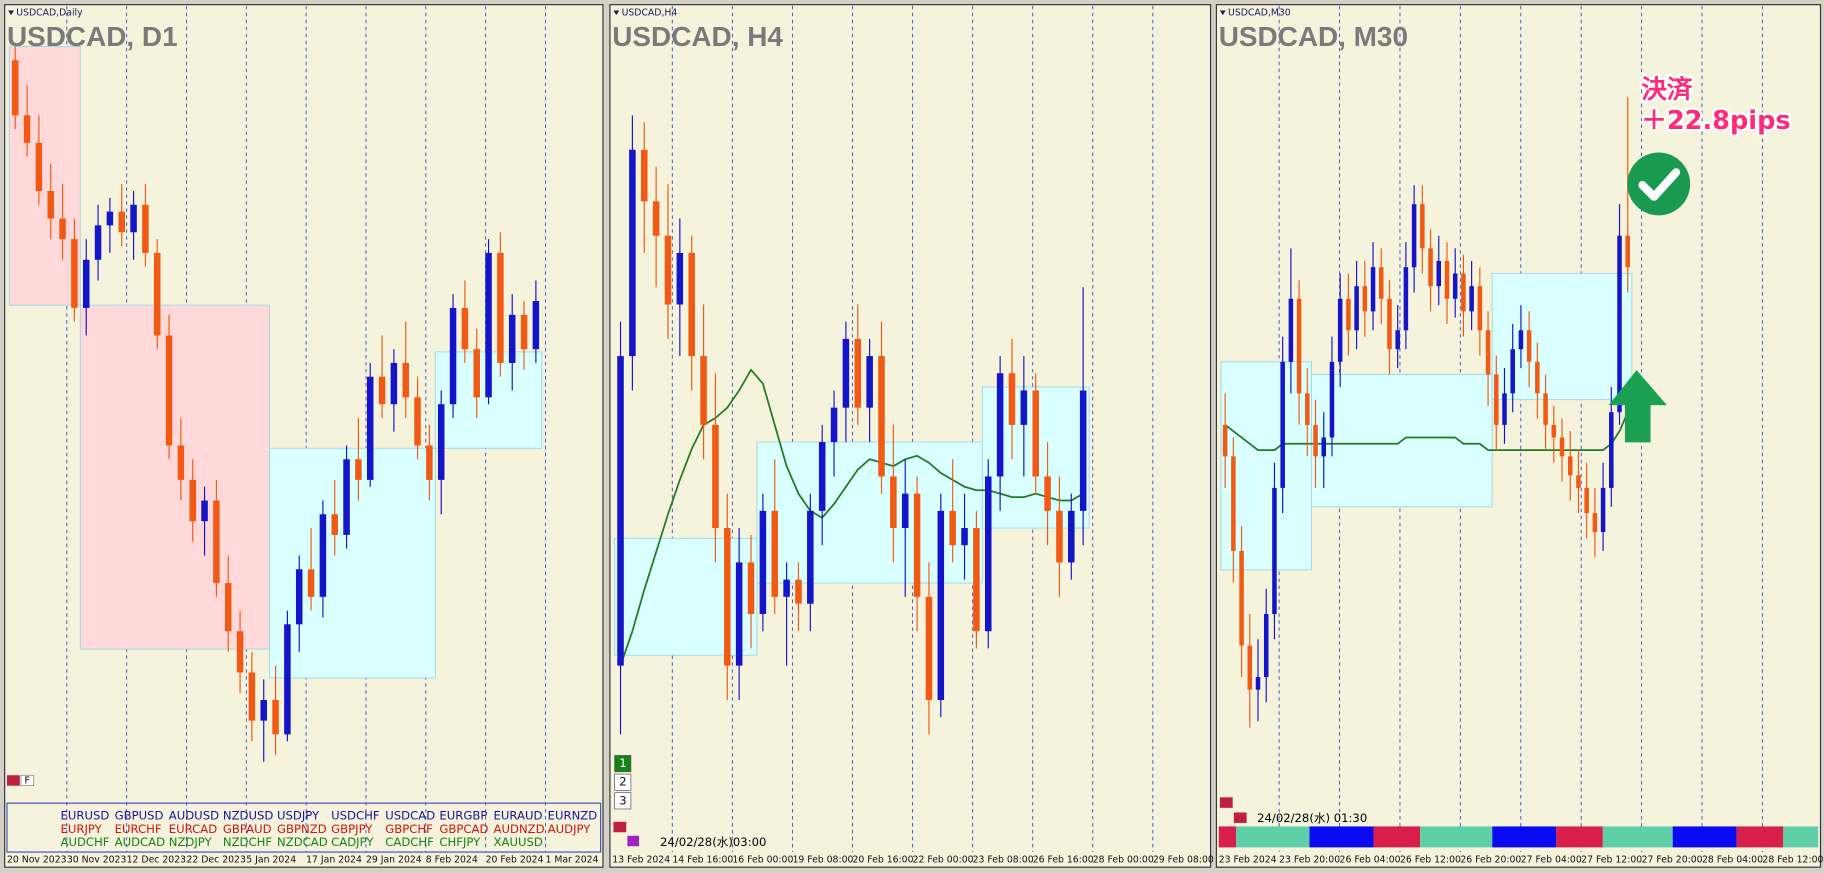  I want to click on symbol-button: AUDJPY, so click(570, 829).